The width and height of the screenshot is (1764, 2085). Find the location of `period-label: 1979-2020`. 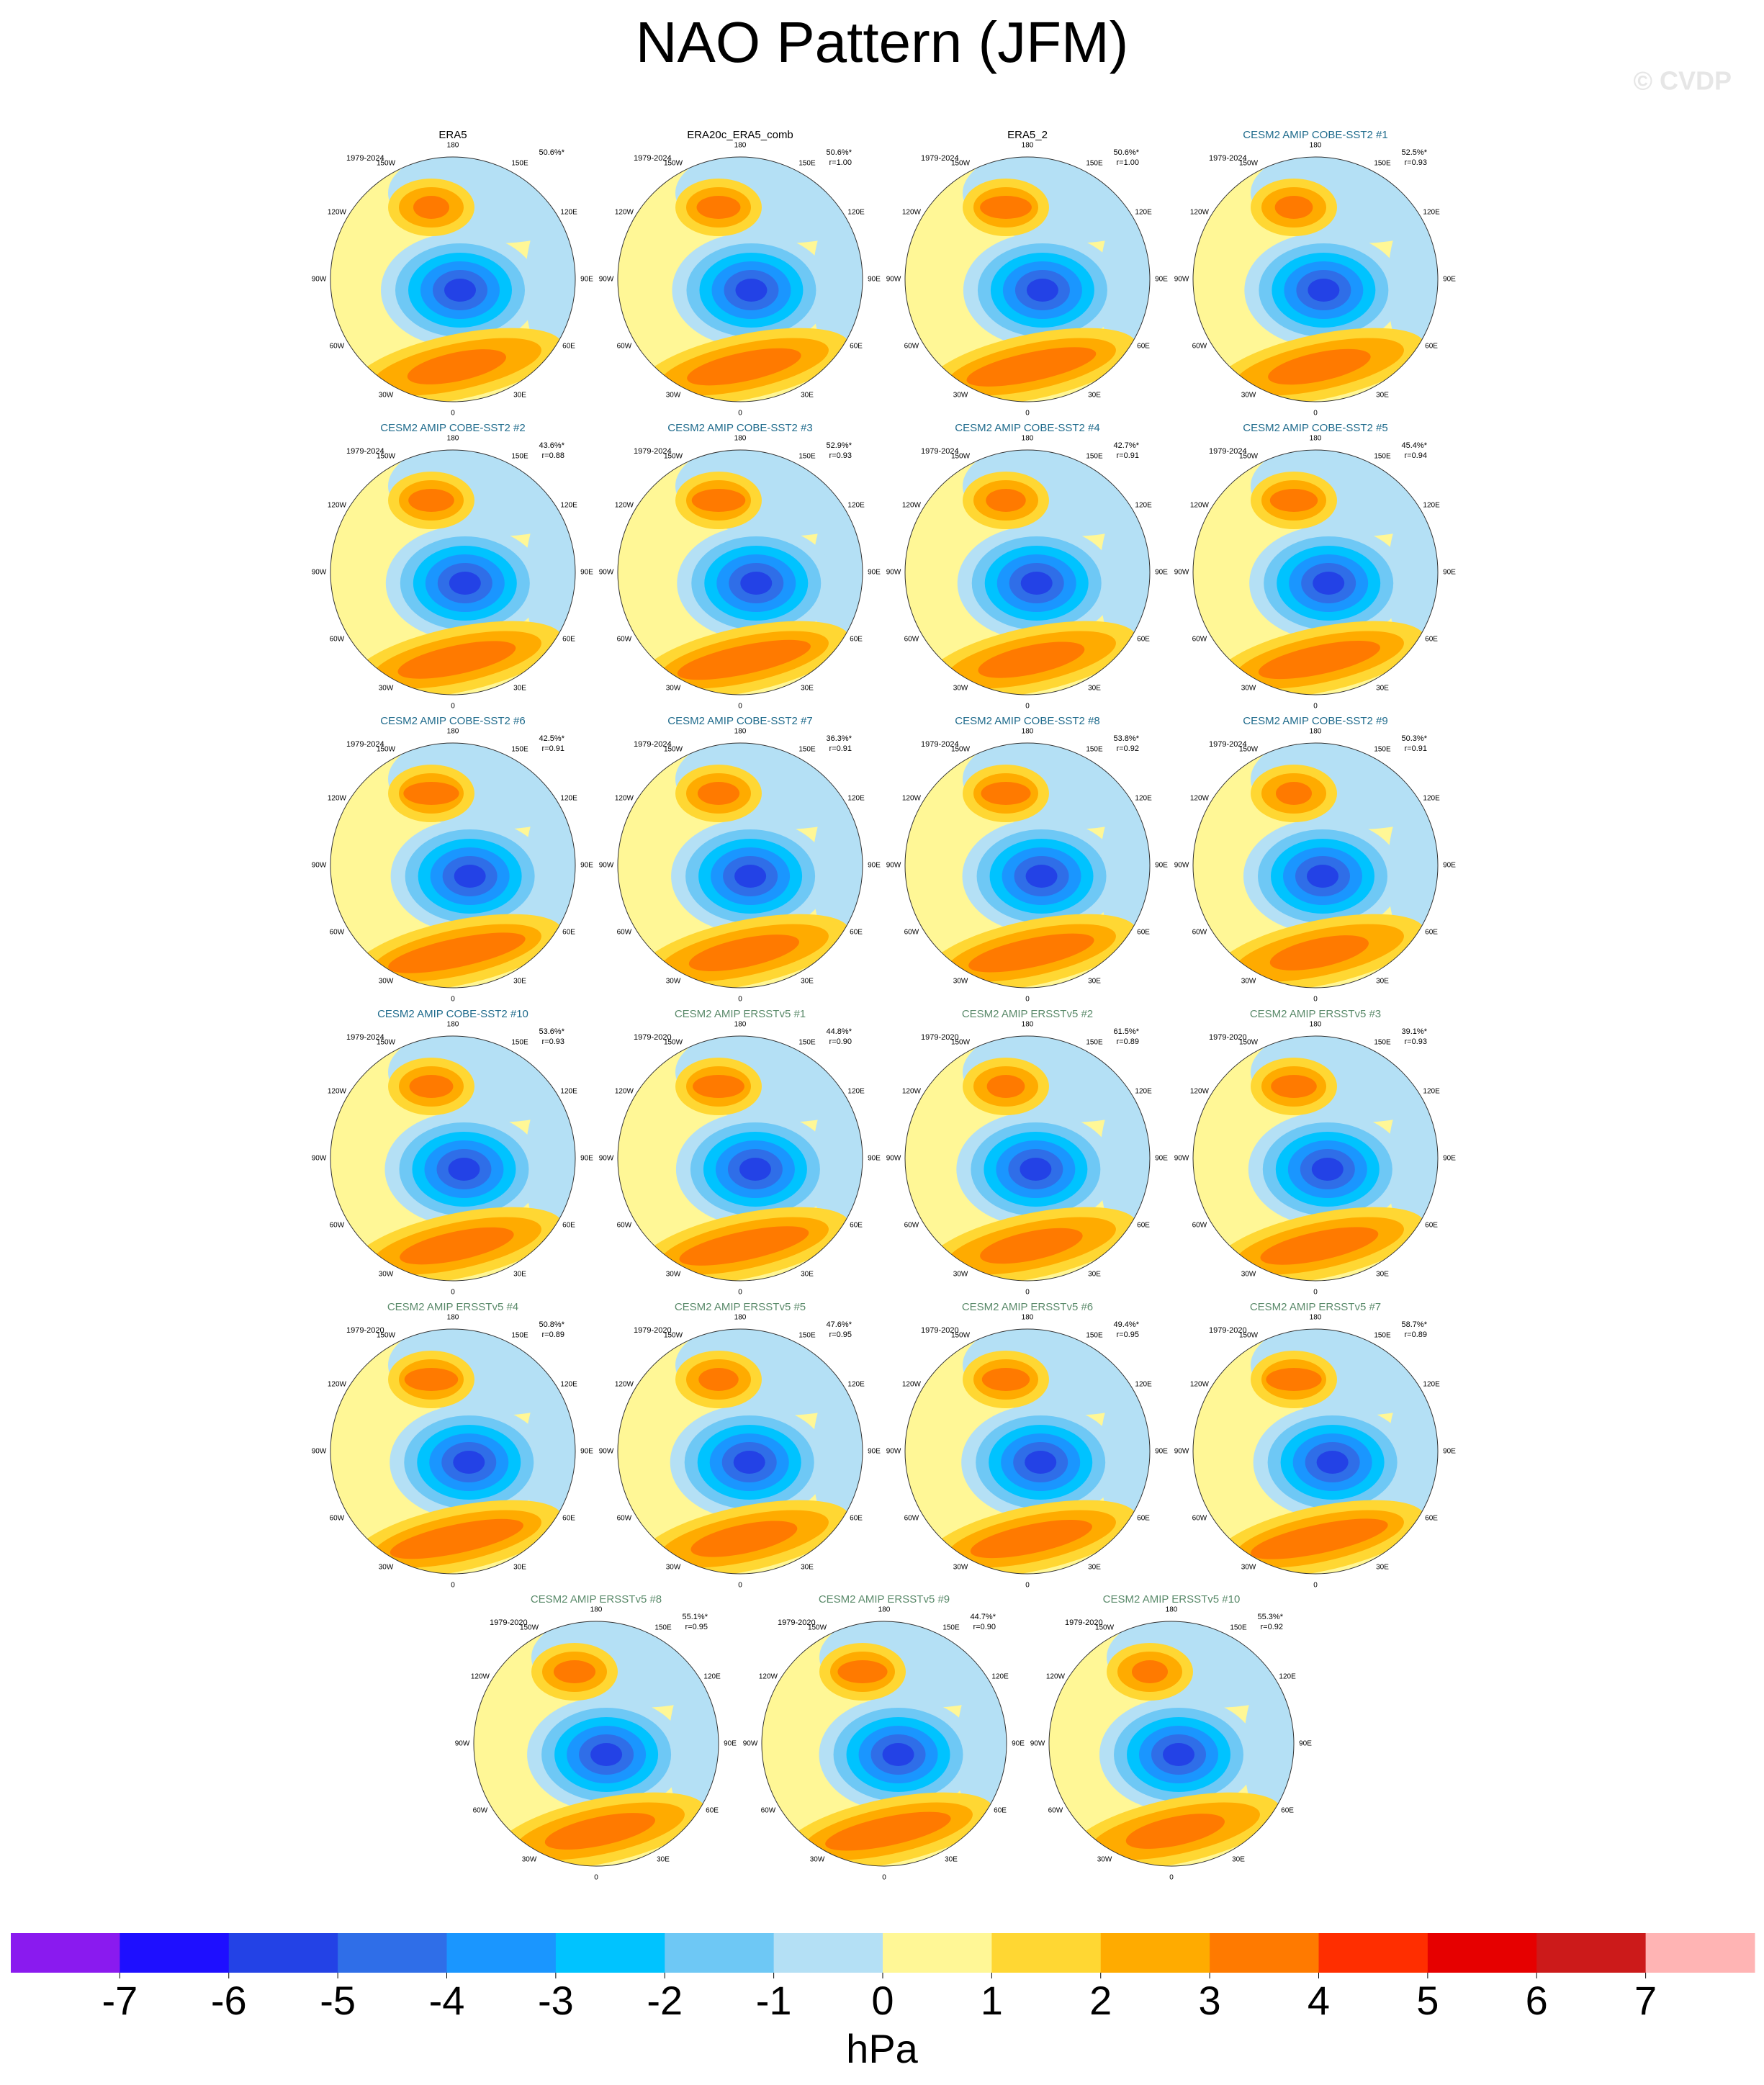

period-label: 1979-2020 is located at coordinates (797, 1622).